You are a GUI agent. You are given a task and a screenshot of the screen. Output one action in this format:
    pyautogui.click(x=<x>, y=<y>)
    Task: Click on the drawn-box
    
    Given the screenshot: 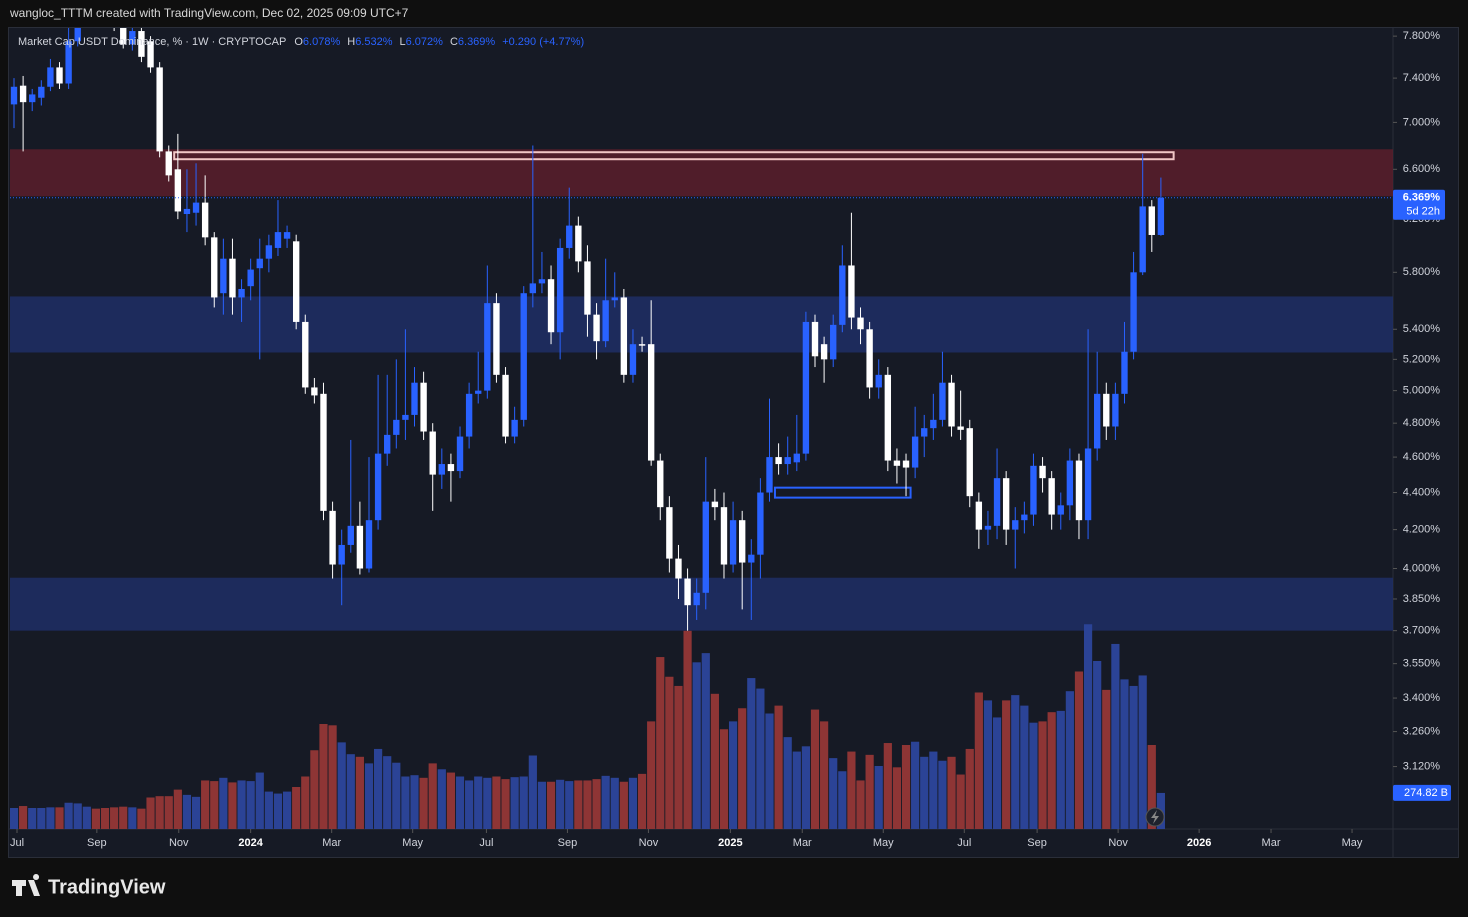 What is the action you would take?
    pyautogui.click(x=842, y=492)
    